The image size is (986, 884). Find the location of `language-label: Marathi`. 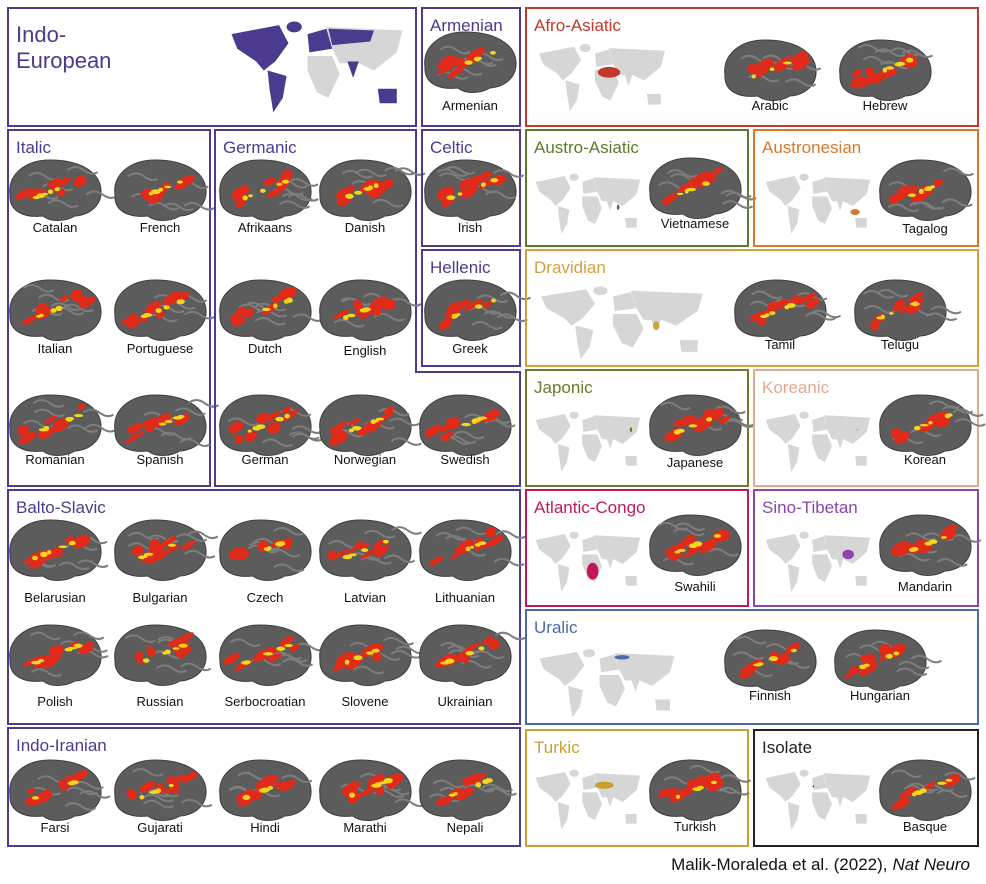

language-label: Marathi is located at coordinates (364, 827).